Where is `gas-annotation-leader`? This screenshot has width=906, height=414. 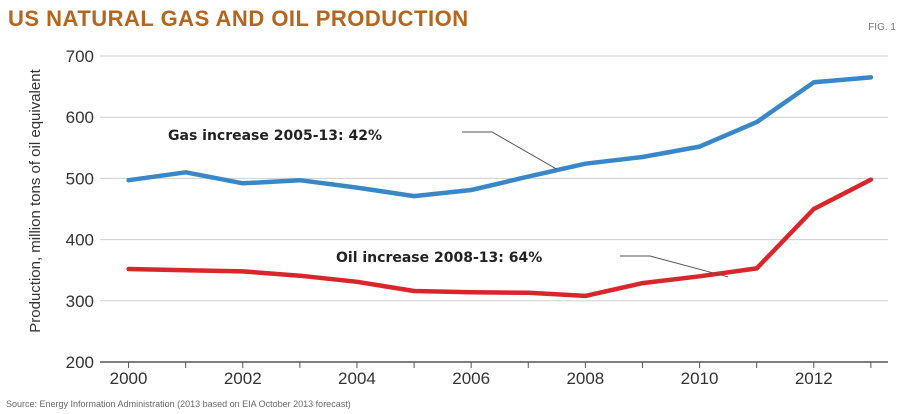
gas-annotation-leader is located at coordinates (510, 150).